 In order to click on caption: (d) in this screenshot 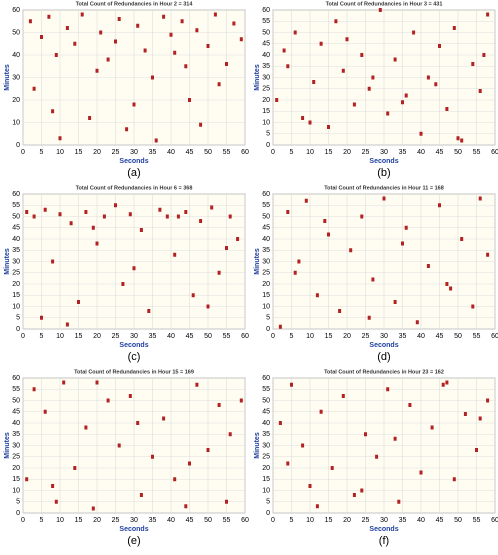, I will do `click(383, 357)`.